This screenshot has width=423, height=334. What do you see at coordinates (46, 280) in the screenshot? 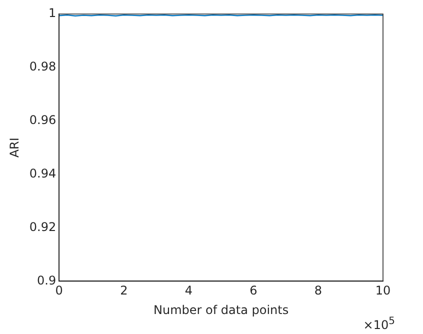
I see `y-tick-label: 0.9` at bounding box center [46, 280].